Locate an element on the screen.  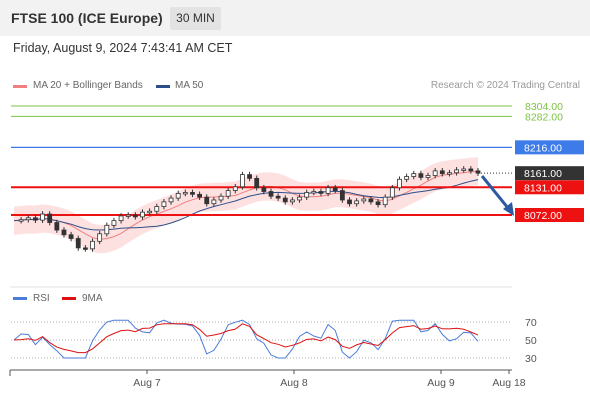
forecast-arrow is located at coordinates (495, 192).